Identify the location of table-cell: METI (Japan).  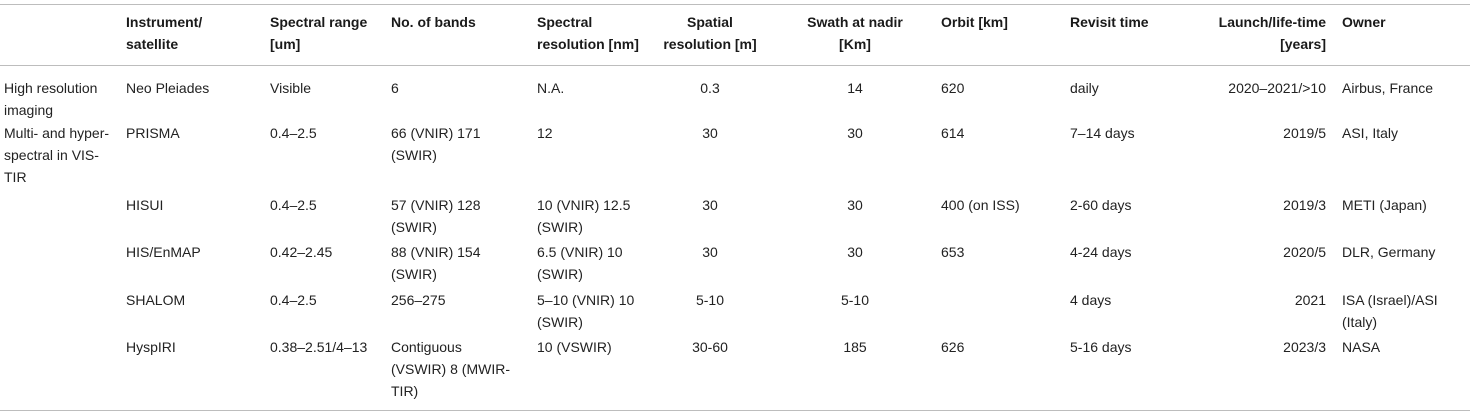
(1384, 205).